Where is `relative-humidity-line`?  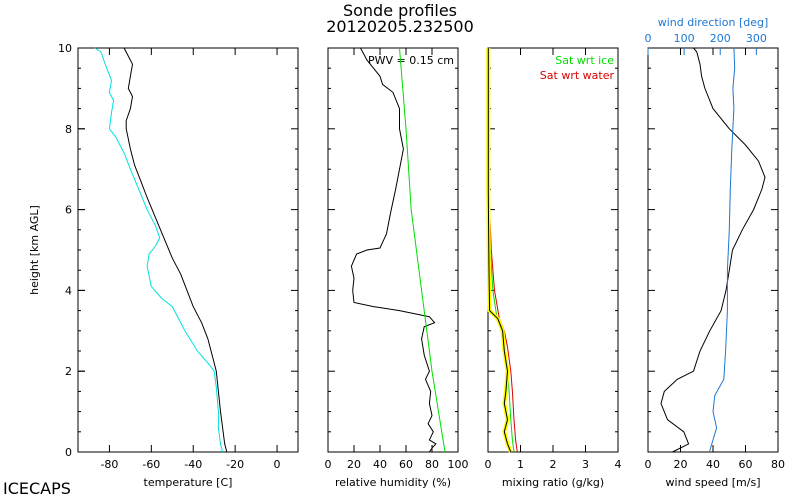
relative-humidity-line is located at coordinates (393, 250).